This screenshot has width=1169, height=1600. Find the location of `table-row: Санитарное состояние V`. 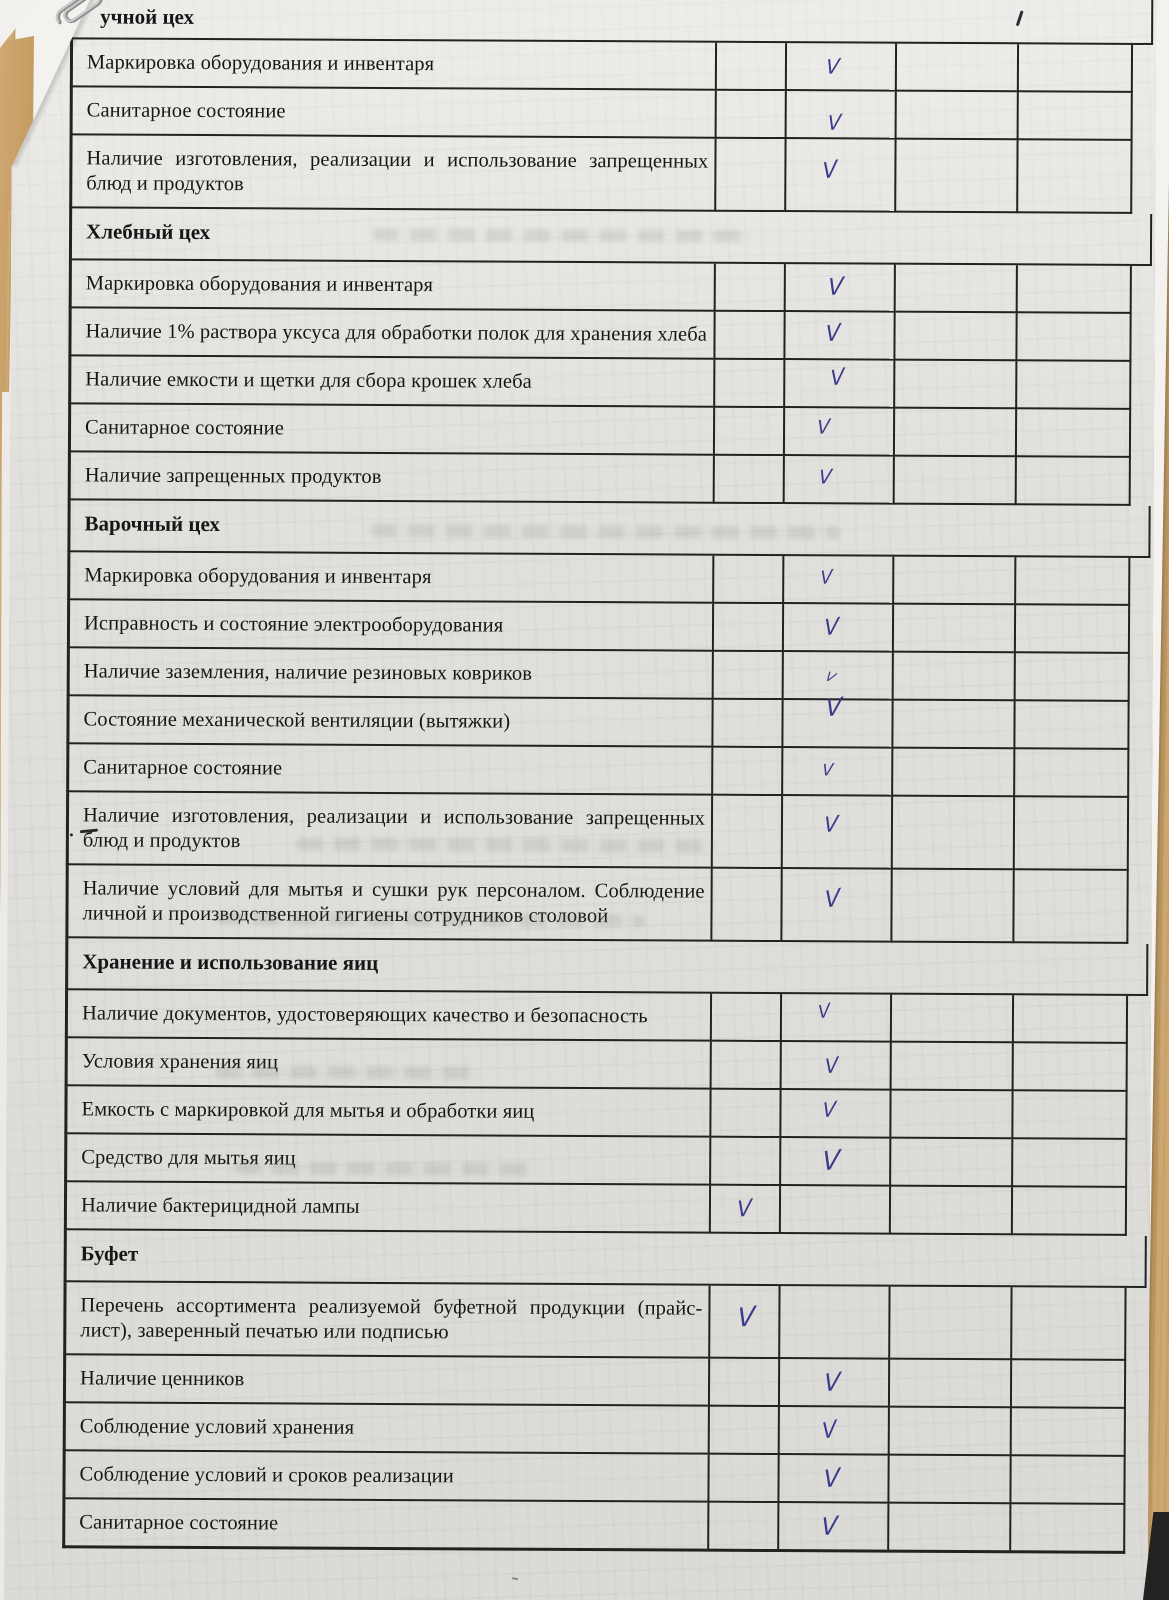

table-row: Санитарное состояние V is located at coordinates (603, 1526).